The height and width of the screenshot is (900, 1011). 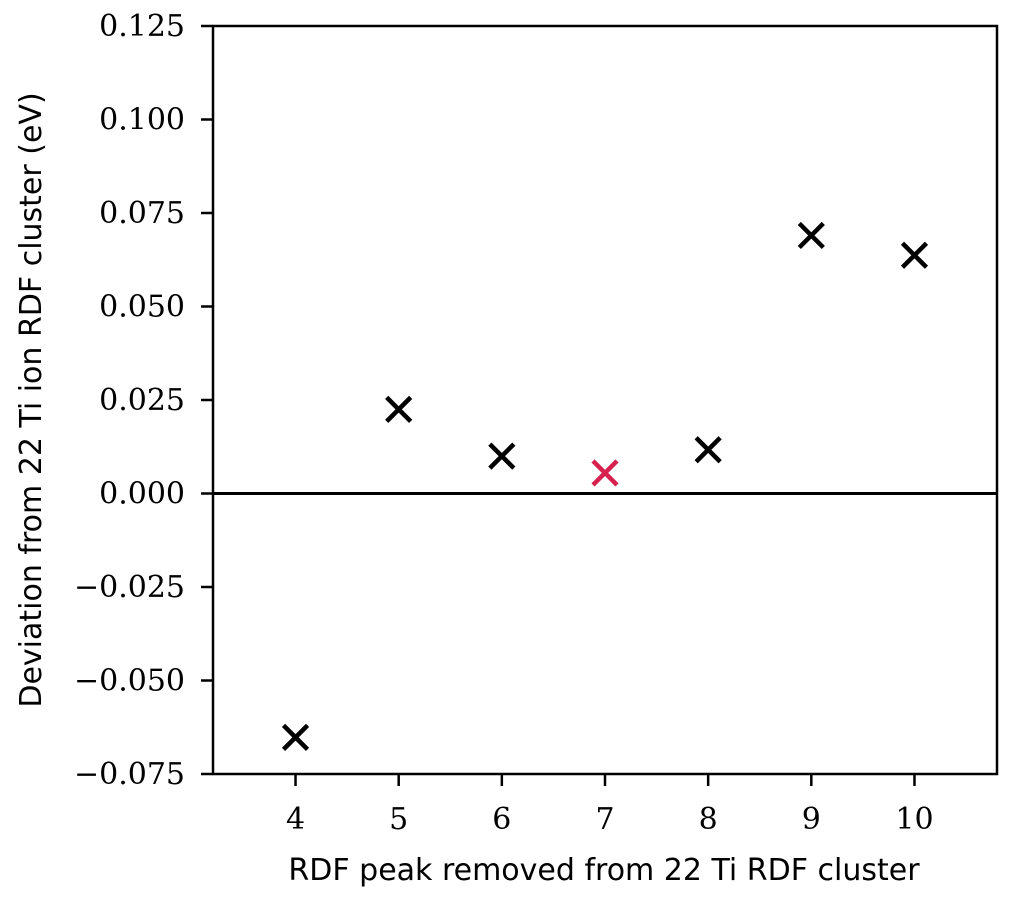 What do you see at coordinates (295, 819) in the screenshot?
I see `x-tick-label: 4` at bounding box center [295, 819].